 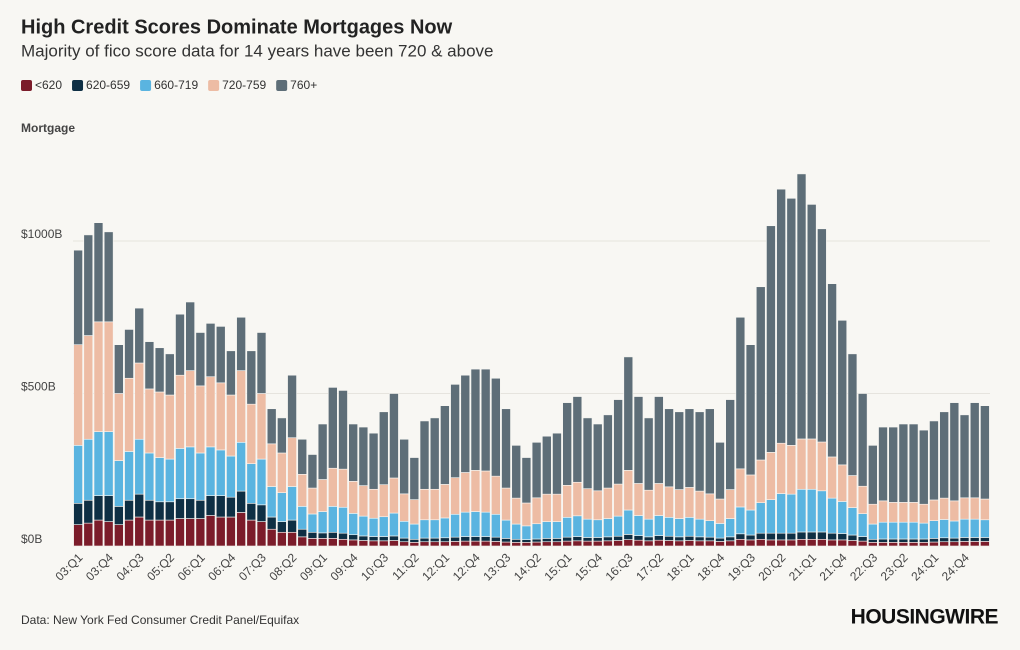 I want to click on x-tick-label: 03:Q1, so click(x=68, y=566).